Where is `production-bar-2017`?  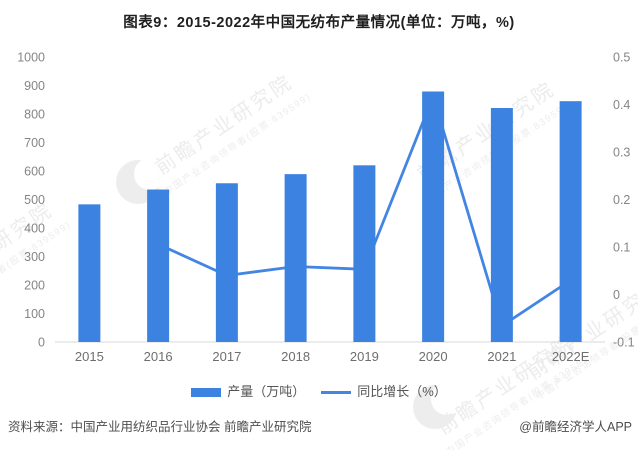 production-bar-2017 is located at coordinates (226, 262).